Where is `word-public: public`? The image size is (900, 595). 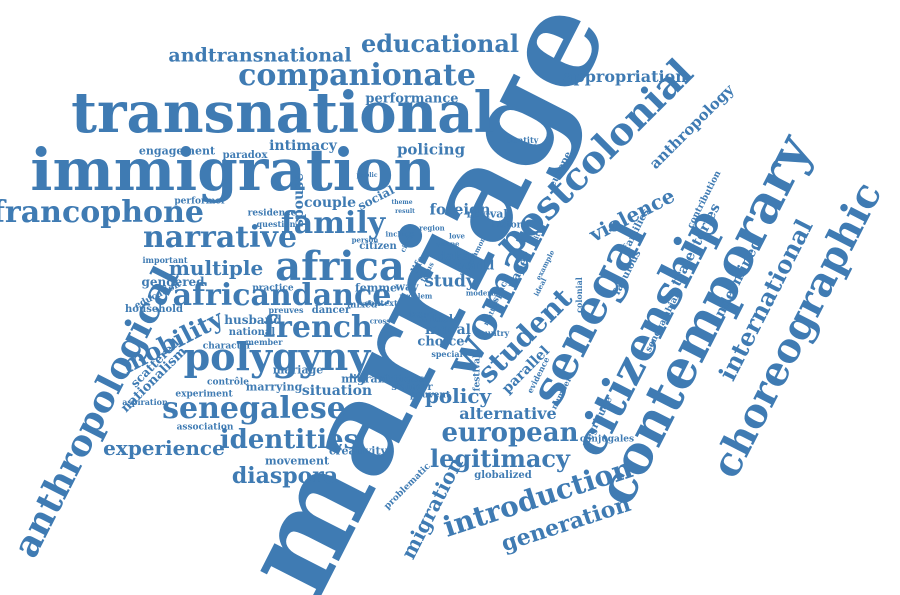
word-public: public is located at coordinates (367, 175).